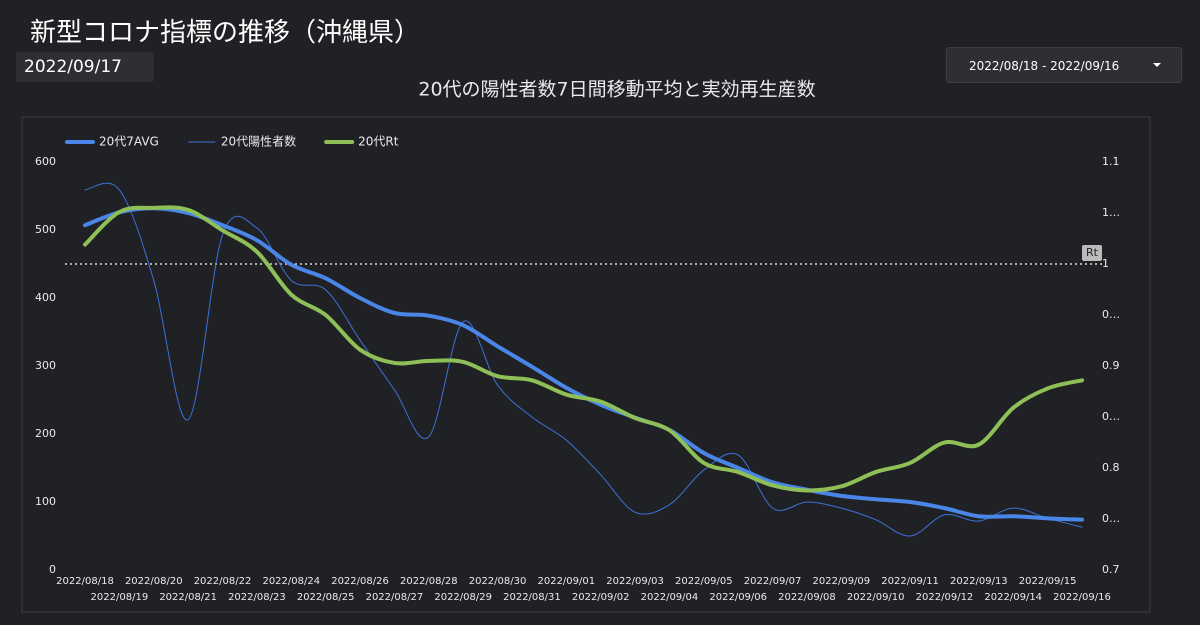 The image size is (1200, 625). What do you see at coordinates (773, 581) in the screenshot?
I see `x-tick-label: 2022/09/07` at bounding box center [773, 581].